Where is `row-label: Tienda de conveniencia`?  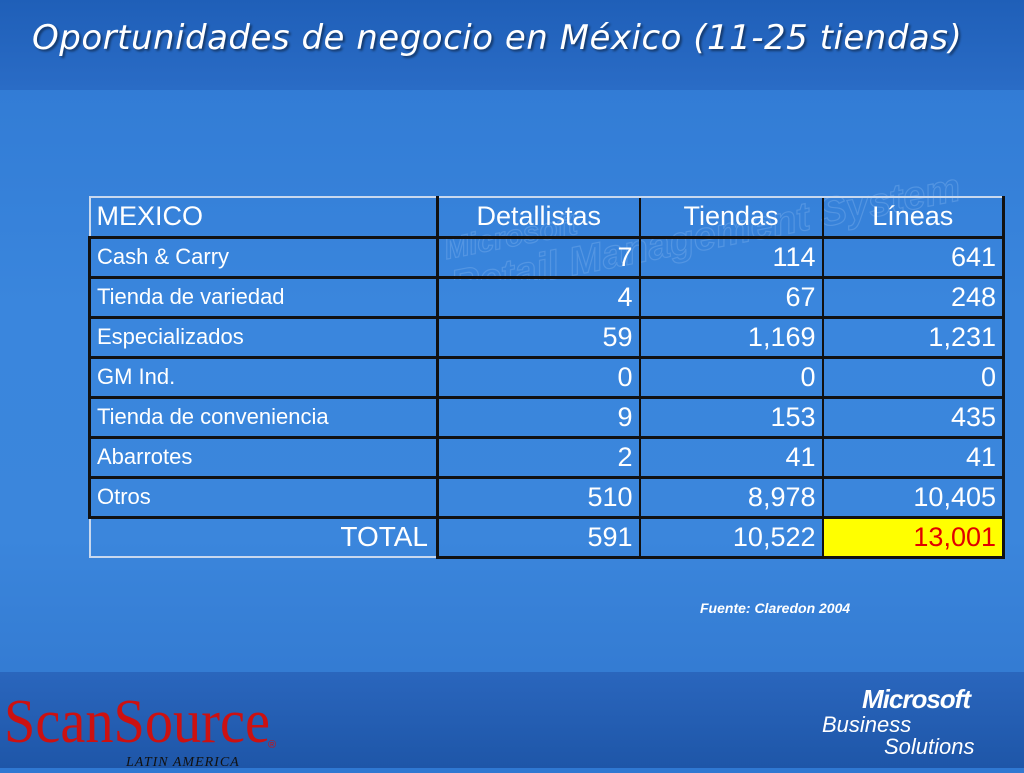
row-label: Tienda de conveniencia is located at coordinates (263, 417).